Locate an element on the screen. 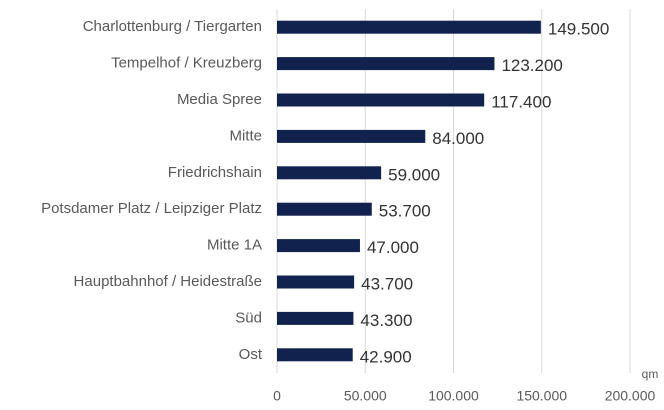 Image resolution: width=664 pixels, height=410 pixels. data-label: 117.400 is located at coordinates (521, 101).